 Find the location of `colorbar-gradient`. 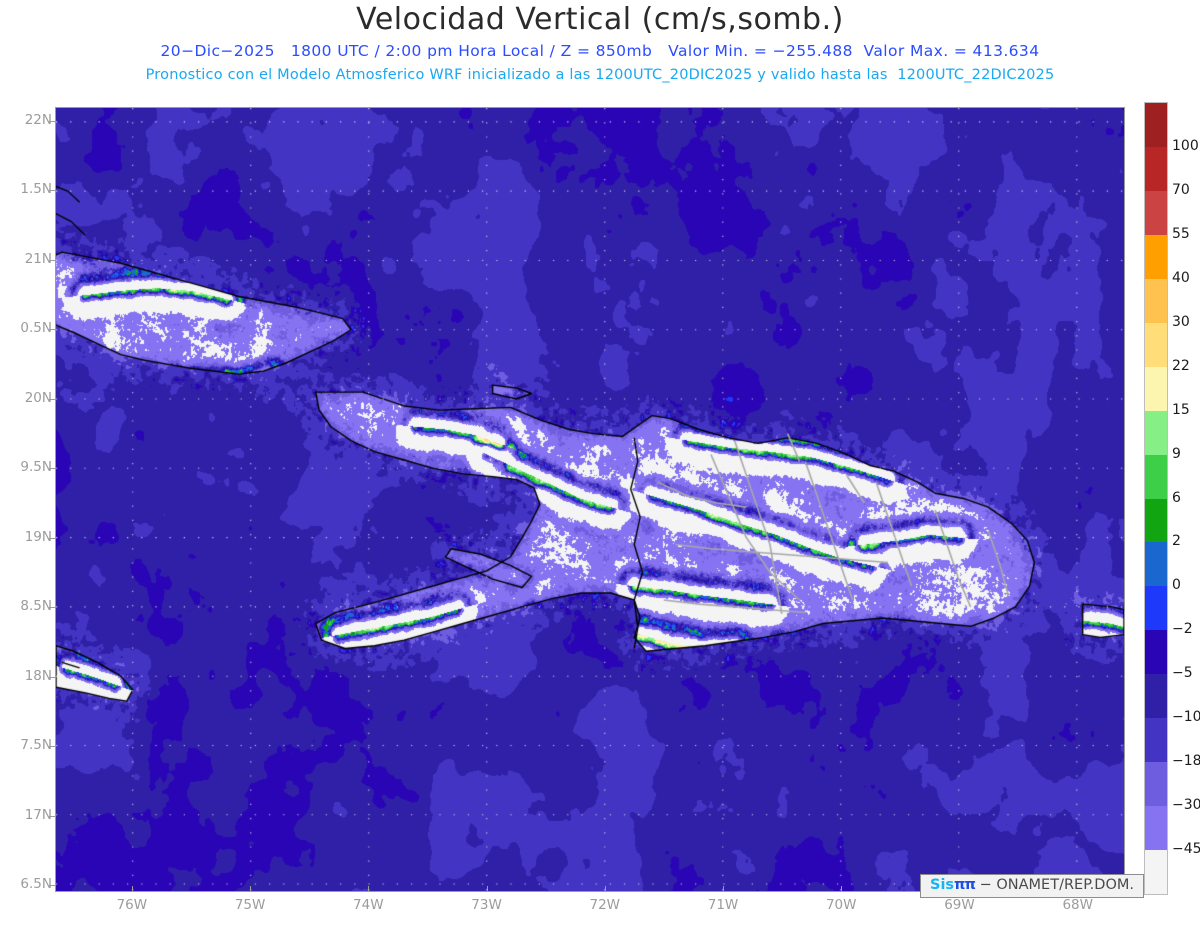

colorbar-gradient is located at coordinates (1156, 498).